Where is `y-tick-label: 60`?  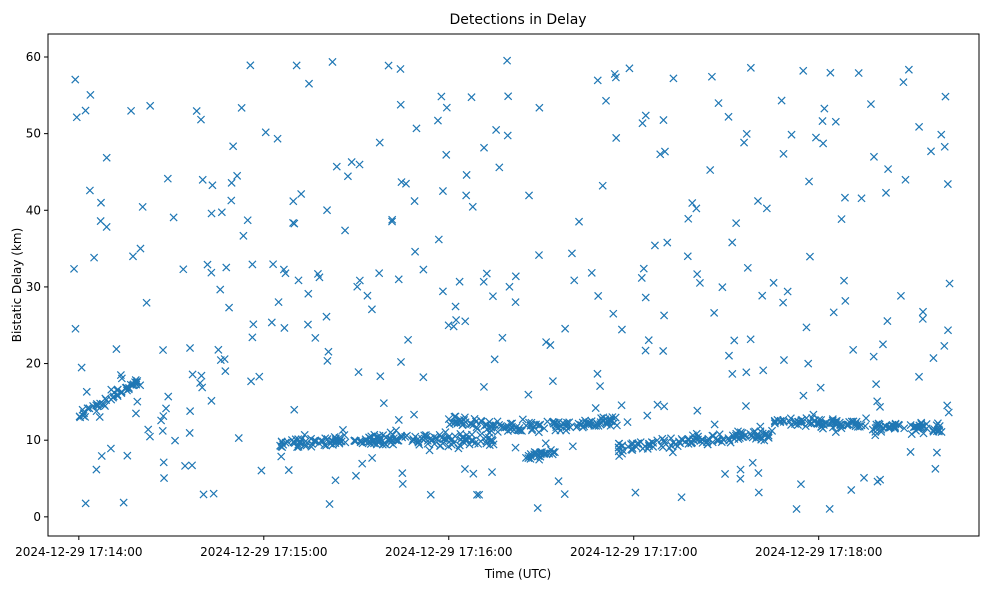
y-tick-label: 60 is located at coordinates (33, 57).